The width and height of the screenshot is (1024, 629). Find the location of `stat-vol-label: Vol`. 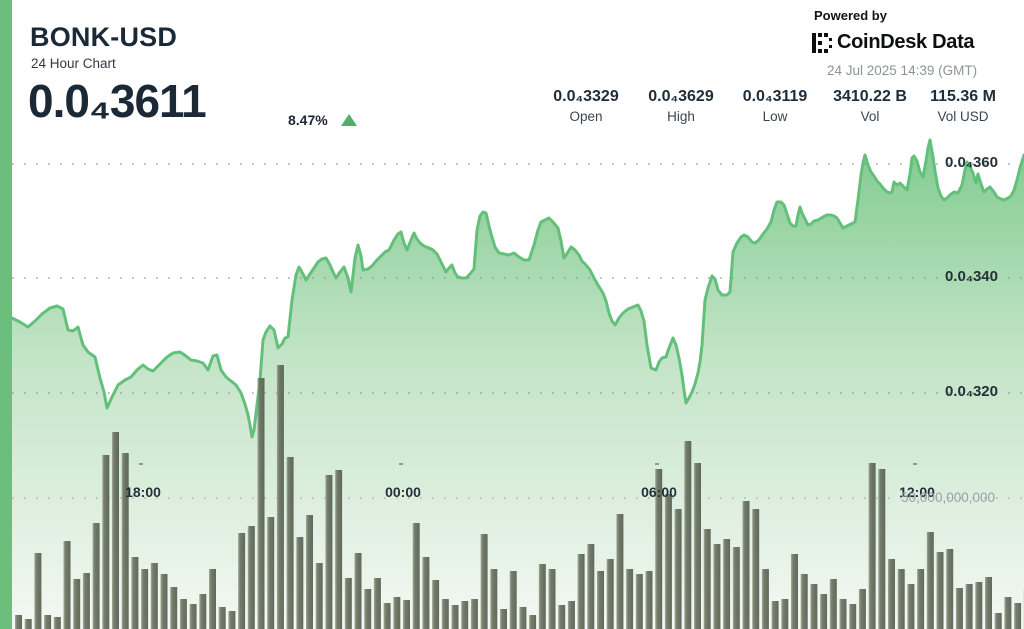

stat-vol-label: Vol is located at coordinates (870, 116).